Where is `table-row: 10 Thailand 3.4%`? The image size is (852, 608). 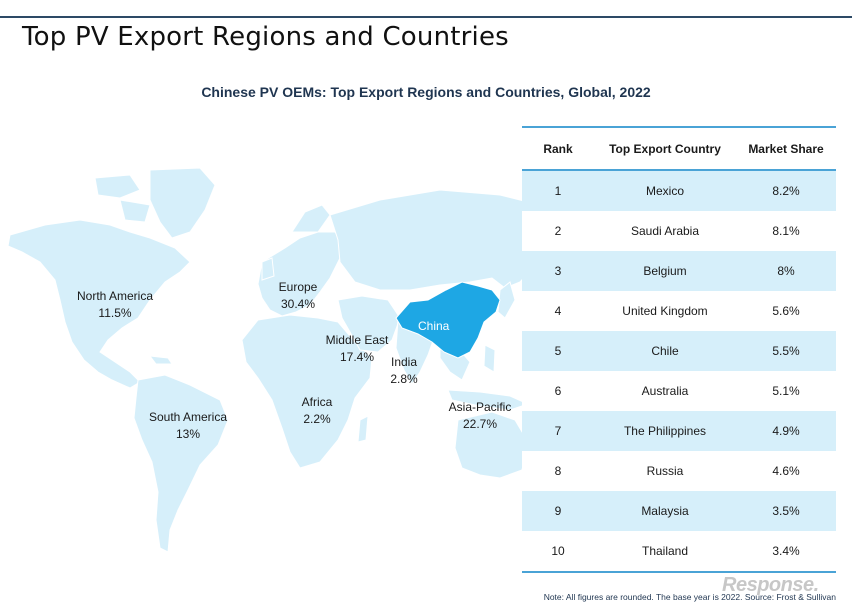
table-row: 10 Thailand 3.4% is located at coordinates (679, 552).